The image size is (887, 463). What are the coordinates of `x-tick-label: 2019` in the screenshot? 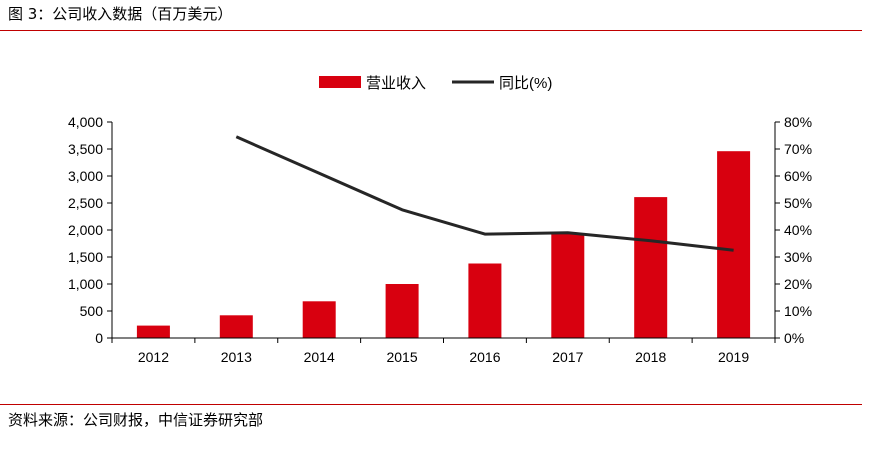 It's located at (733, 357).